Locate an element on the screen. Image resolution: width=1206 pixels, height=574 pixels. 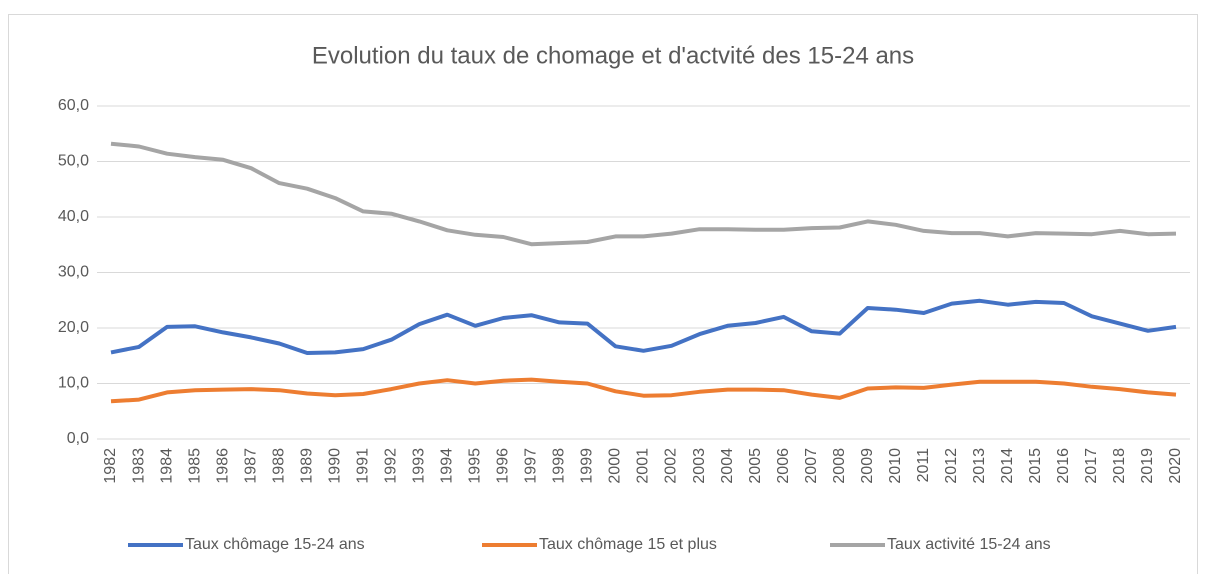
y-tick-label: 20,0 is located at coordinates (73, 327).